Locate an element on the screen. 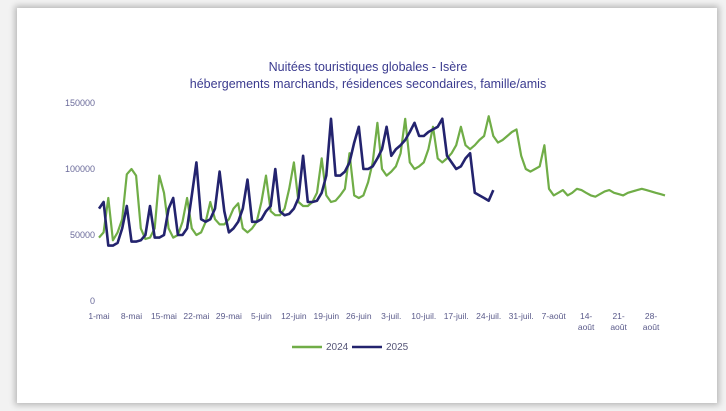 The height and width of the screenshot is (411, 726). y-tick-label: 150000 is located at coordinates (80, 103).